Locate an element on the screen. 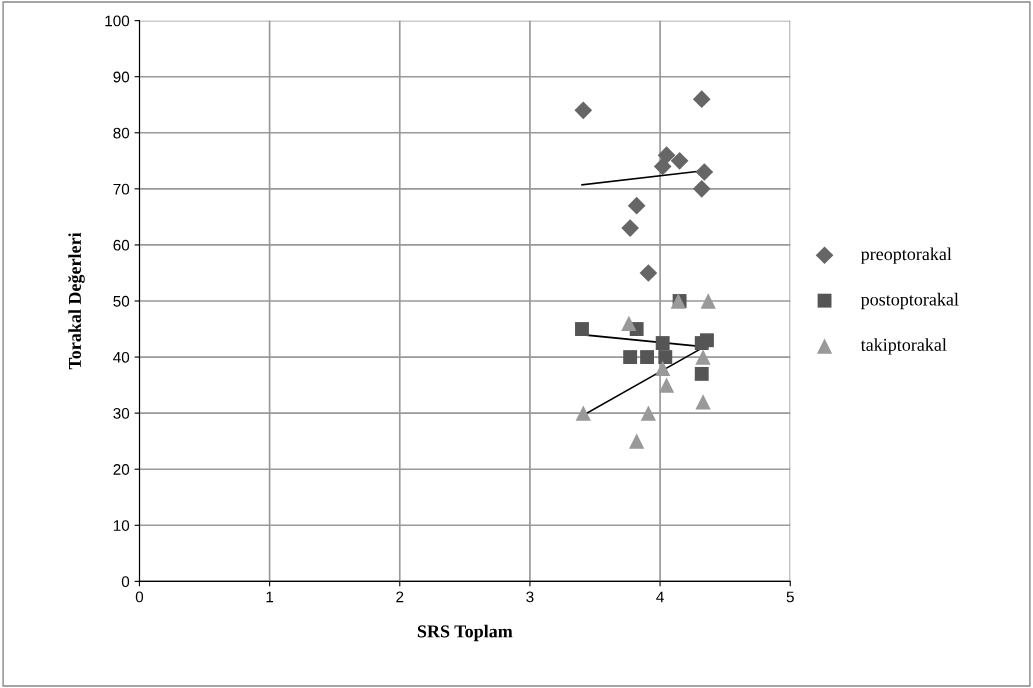 The height and width of the screenshot is (688, 1033). y-tick-label: 70 is located at coordinates (121, 189).